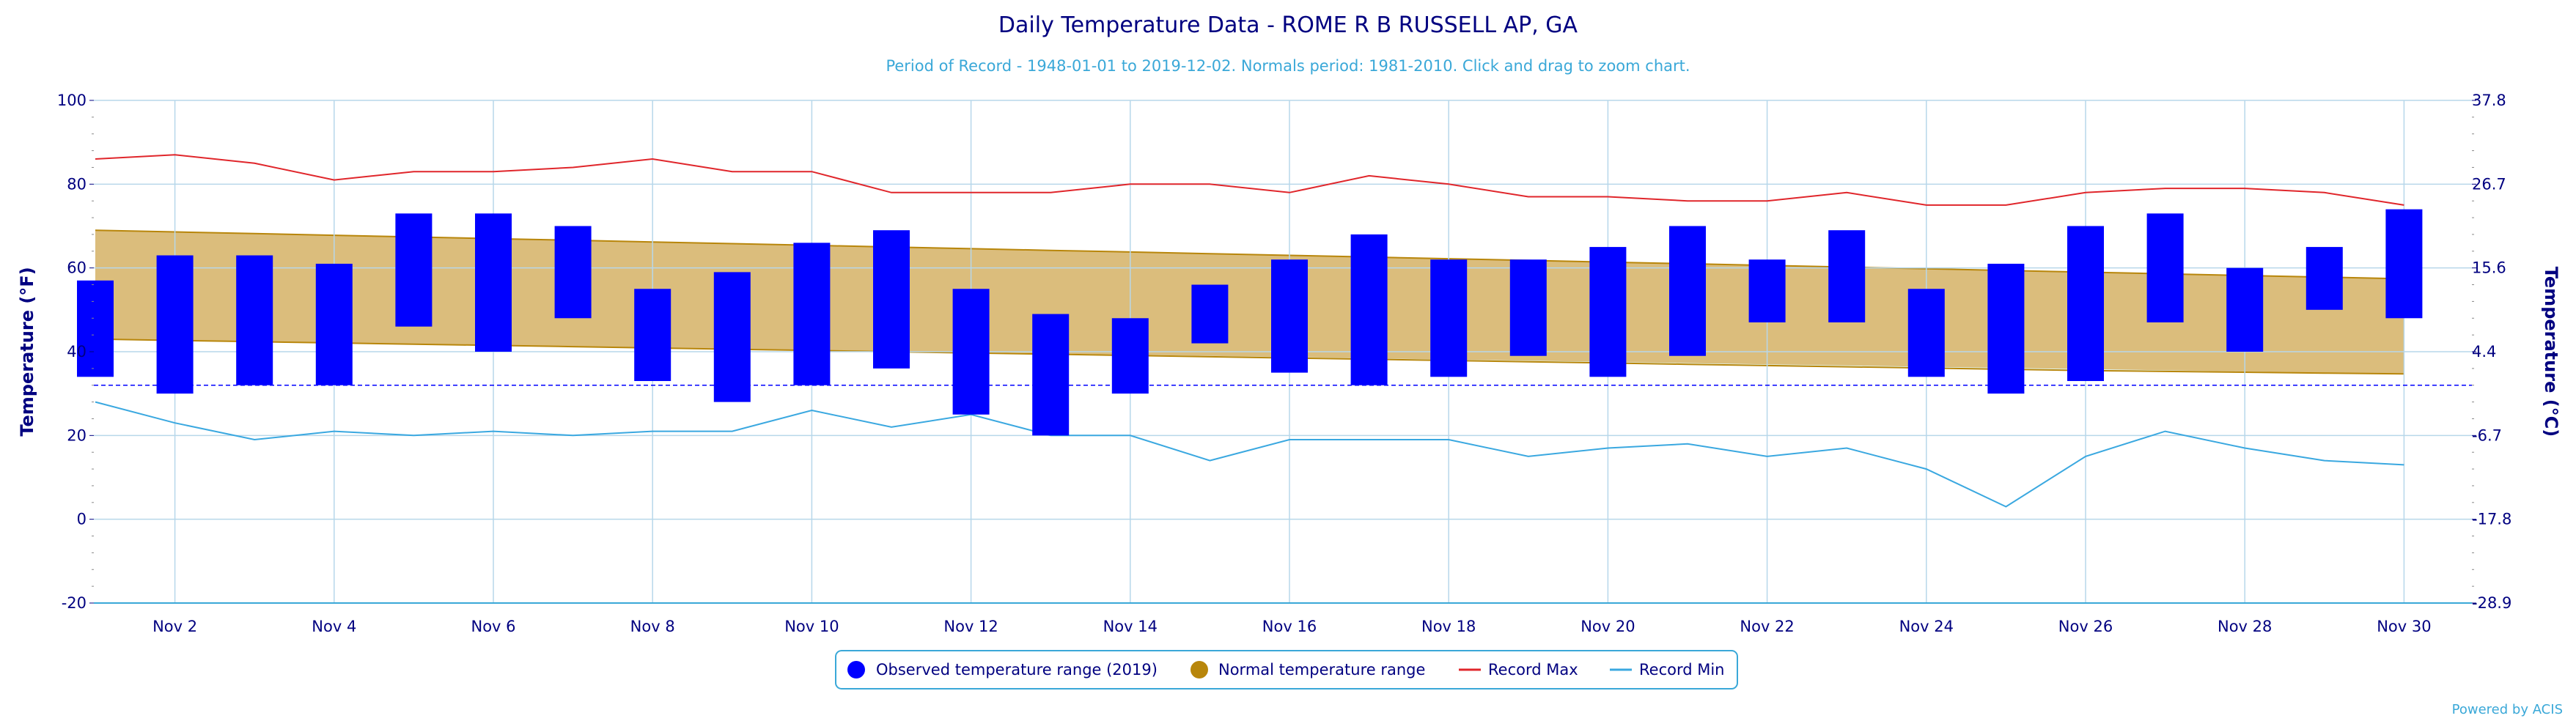  Describe the element at coordinates (2404, 626) in the screenshot. I see `x-tick-label: Nov 30` at that location.